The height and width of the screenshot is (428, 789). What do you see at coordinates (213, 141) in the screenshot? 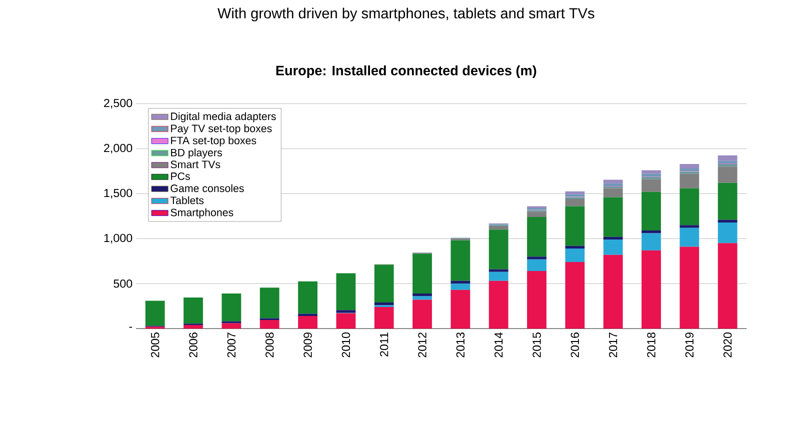
I see `legend-label: FTA set-top boxes` at bounding box center [213, 141].